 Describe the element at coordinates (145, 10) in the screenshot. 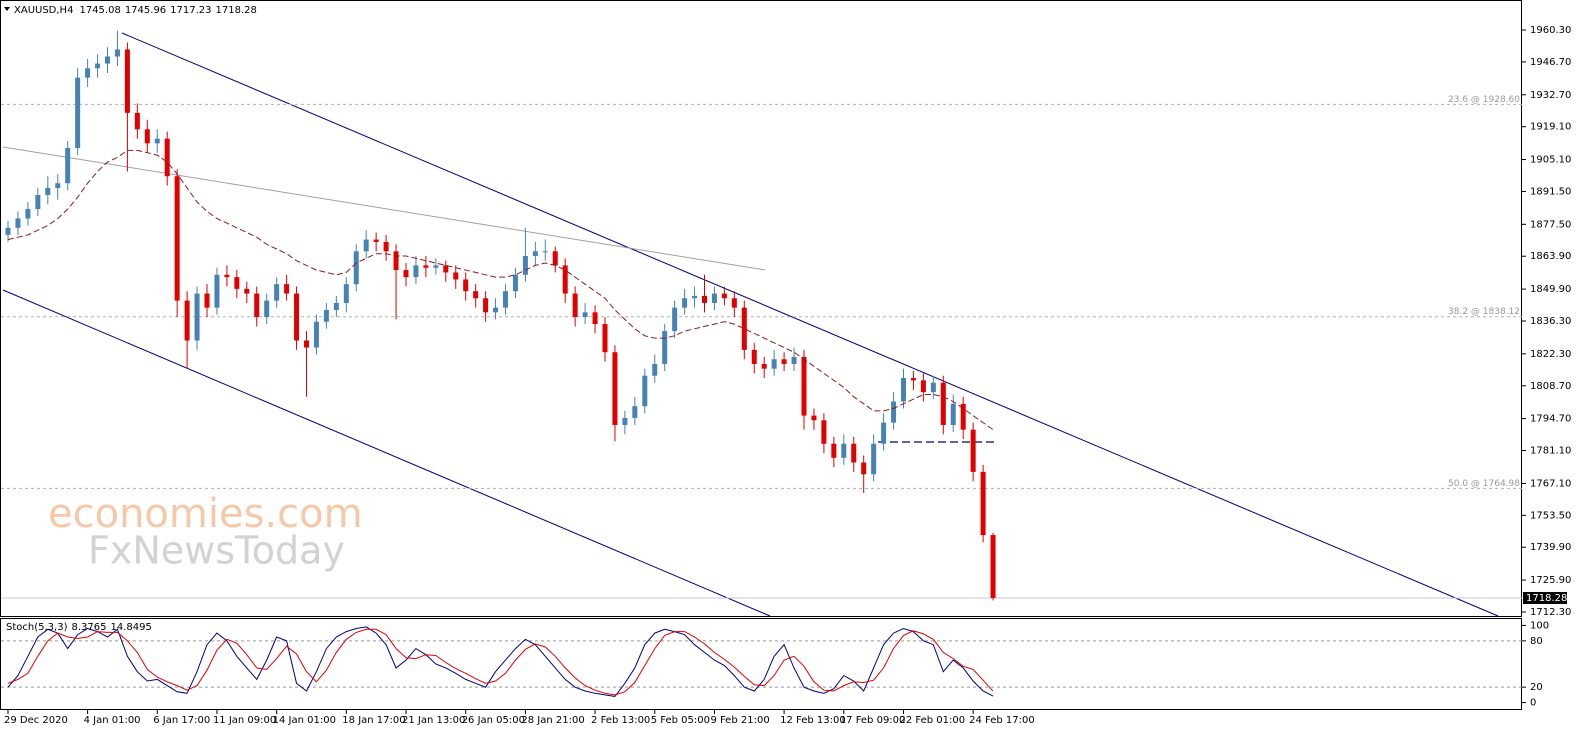

I see `header-high: 1745.96` at that location.